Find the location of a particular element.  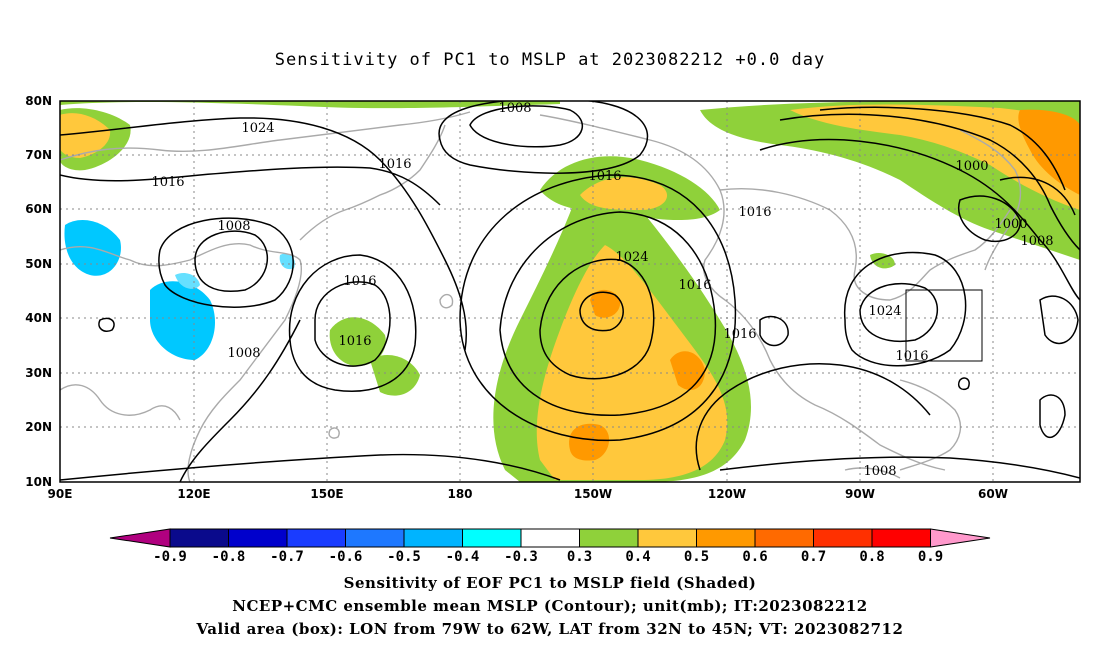

colorbar is located at coordinates (550, 538).